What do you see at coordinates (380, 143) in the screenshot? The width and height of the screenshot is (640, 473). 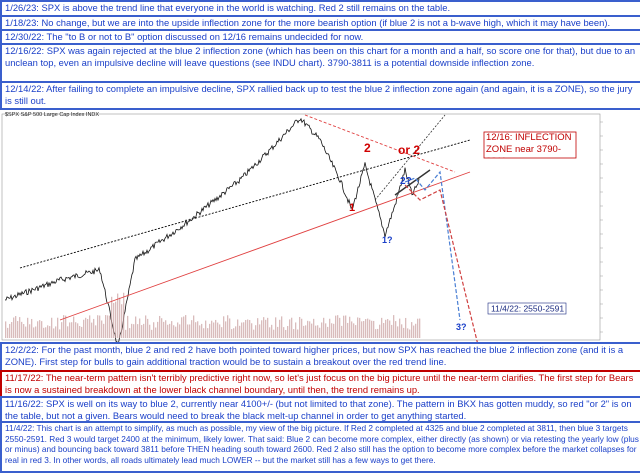 I see `trend-line` at bounding box center [380, 143].